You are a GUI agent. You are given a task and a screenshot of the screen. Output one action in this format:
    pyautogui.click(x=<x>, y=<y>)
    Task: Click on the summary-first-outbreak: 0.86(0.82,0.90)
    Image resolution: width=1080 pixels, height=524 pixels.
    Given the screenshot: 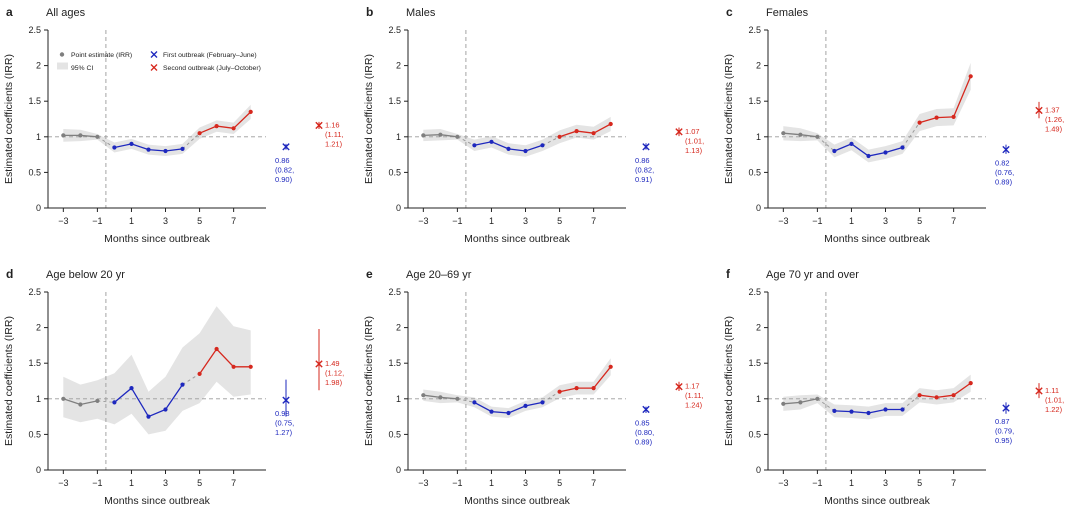 What is the action you would take?
    pyautogui.click(x=284, y=163)
    